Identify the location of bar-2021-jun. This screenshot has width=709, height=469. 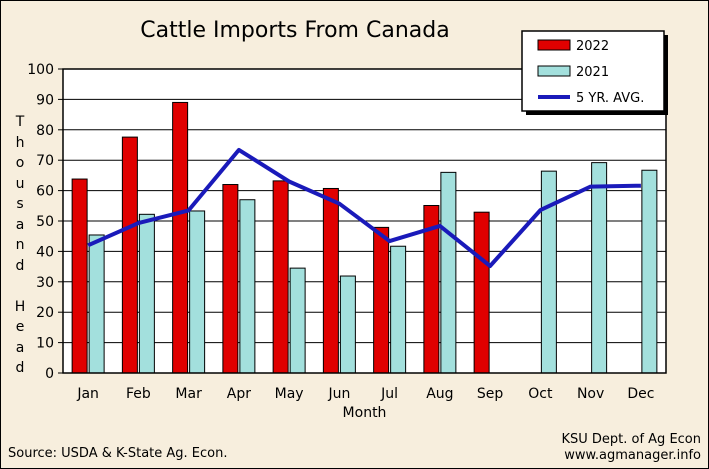
(347, 324).